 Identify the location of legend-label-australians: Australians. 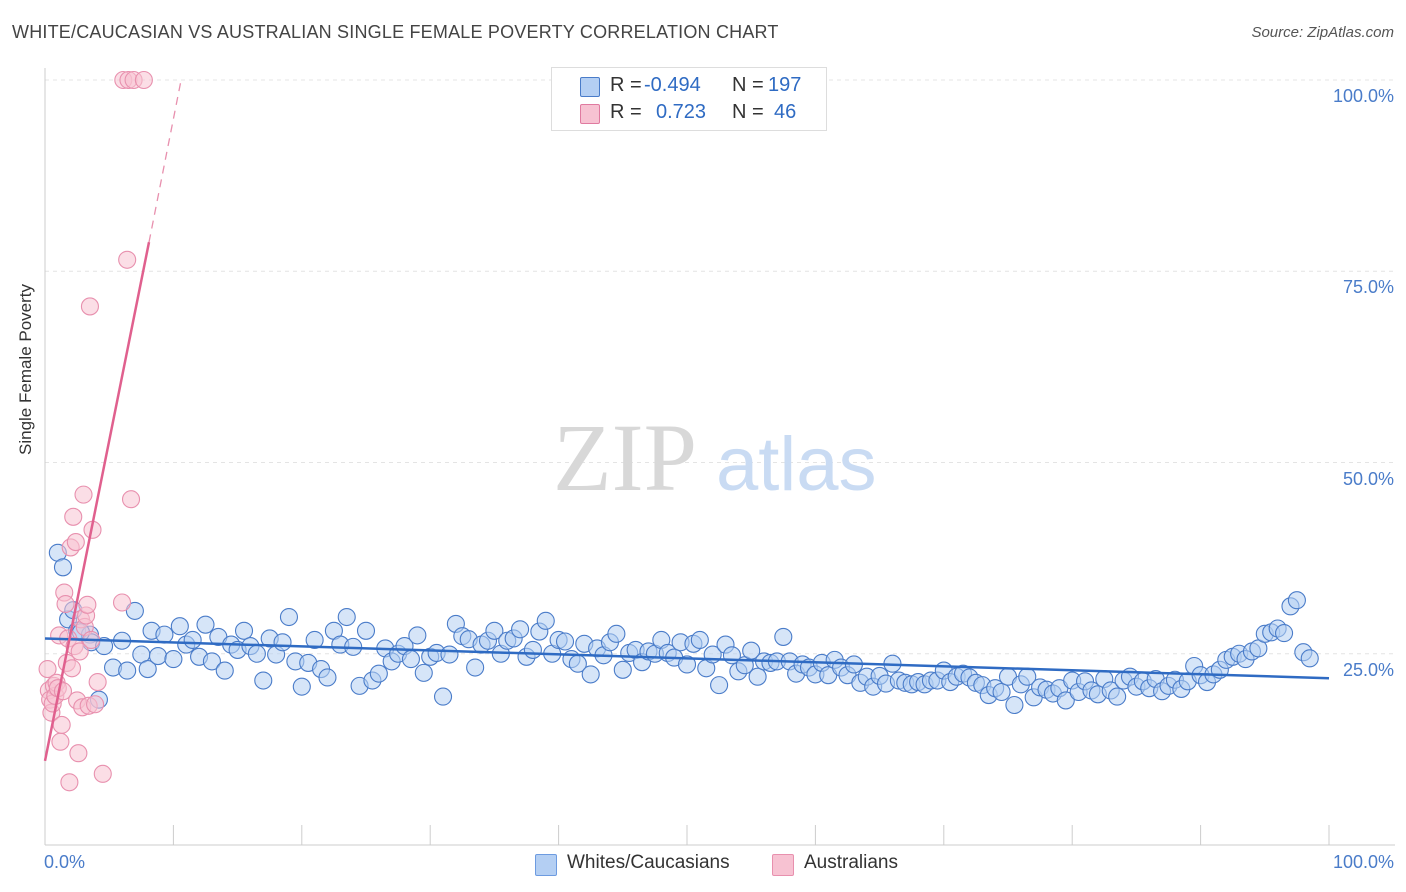
(851, 862).